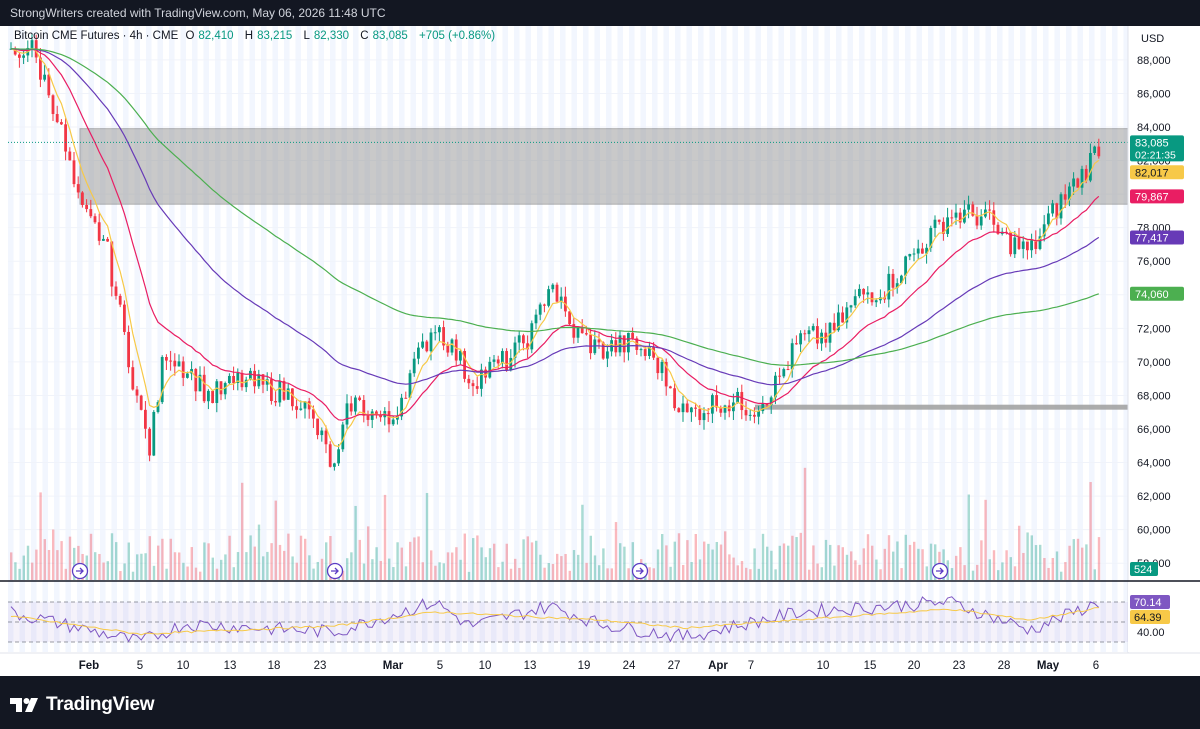  I want to click on time-tick-label: 10, so click(823, 666).